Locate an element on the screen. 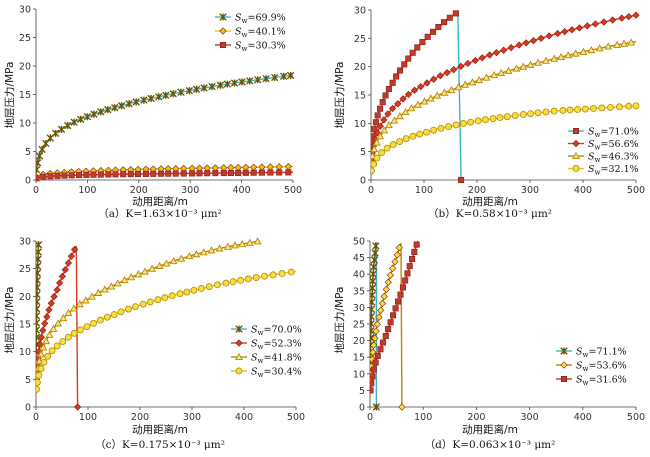  panel-a-y-tick-label: 25 is located at coordinates (25, 38).